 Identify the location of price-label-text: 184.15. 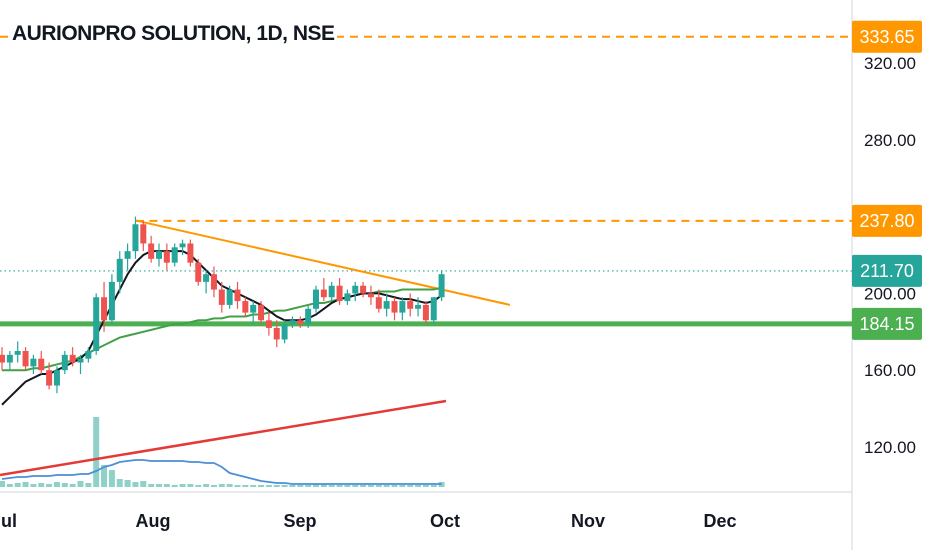
(886, 324).